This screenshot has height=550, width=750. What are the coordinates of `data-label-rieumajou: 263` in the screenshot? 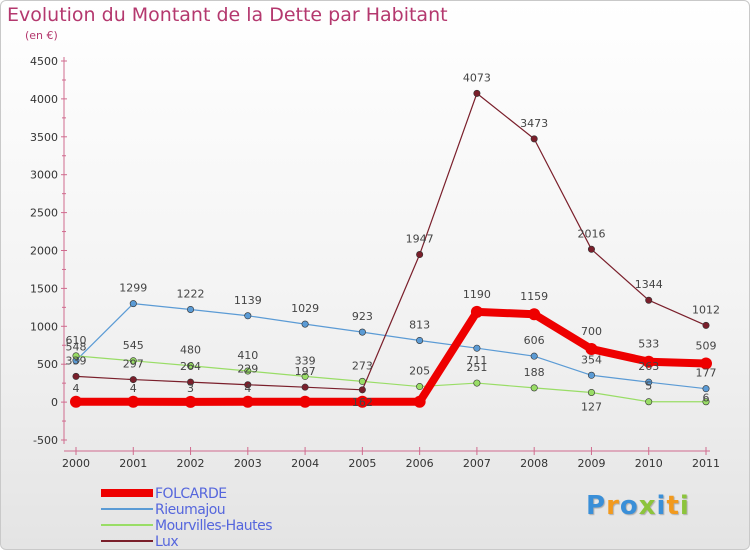 It's located at (648, 366).